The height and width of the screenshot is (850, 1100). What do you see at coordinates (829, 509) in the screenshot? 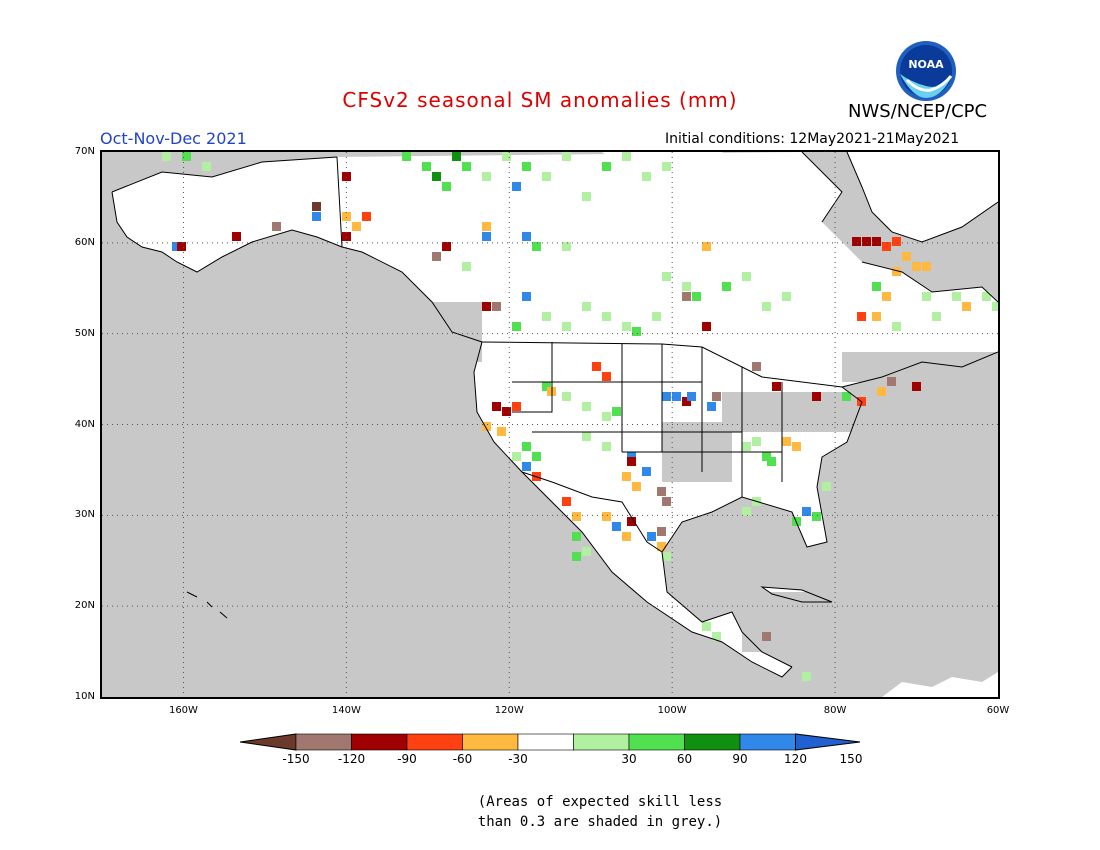
I see `coast-atlantic` at bounding box center [829, 509].